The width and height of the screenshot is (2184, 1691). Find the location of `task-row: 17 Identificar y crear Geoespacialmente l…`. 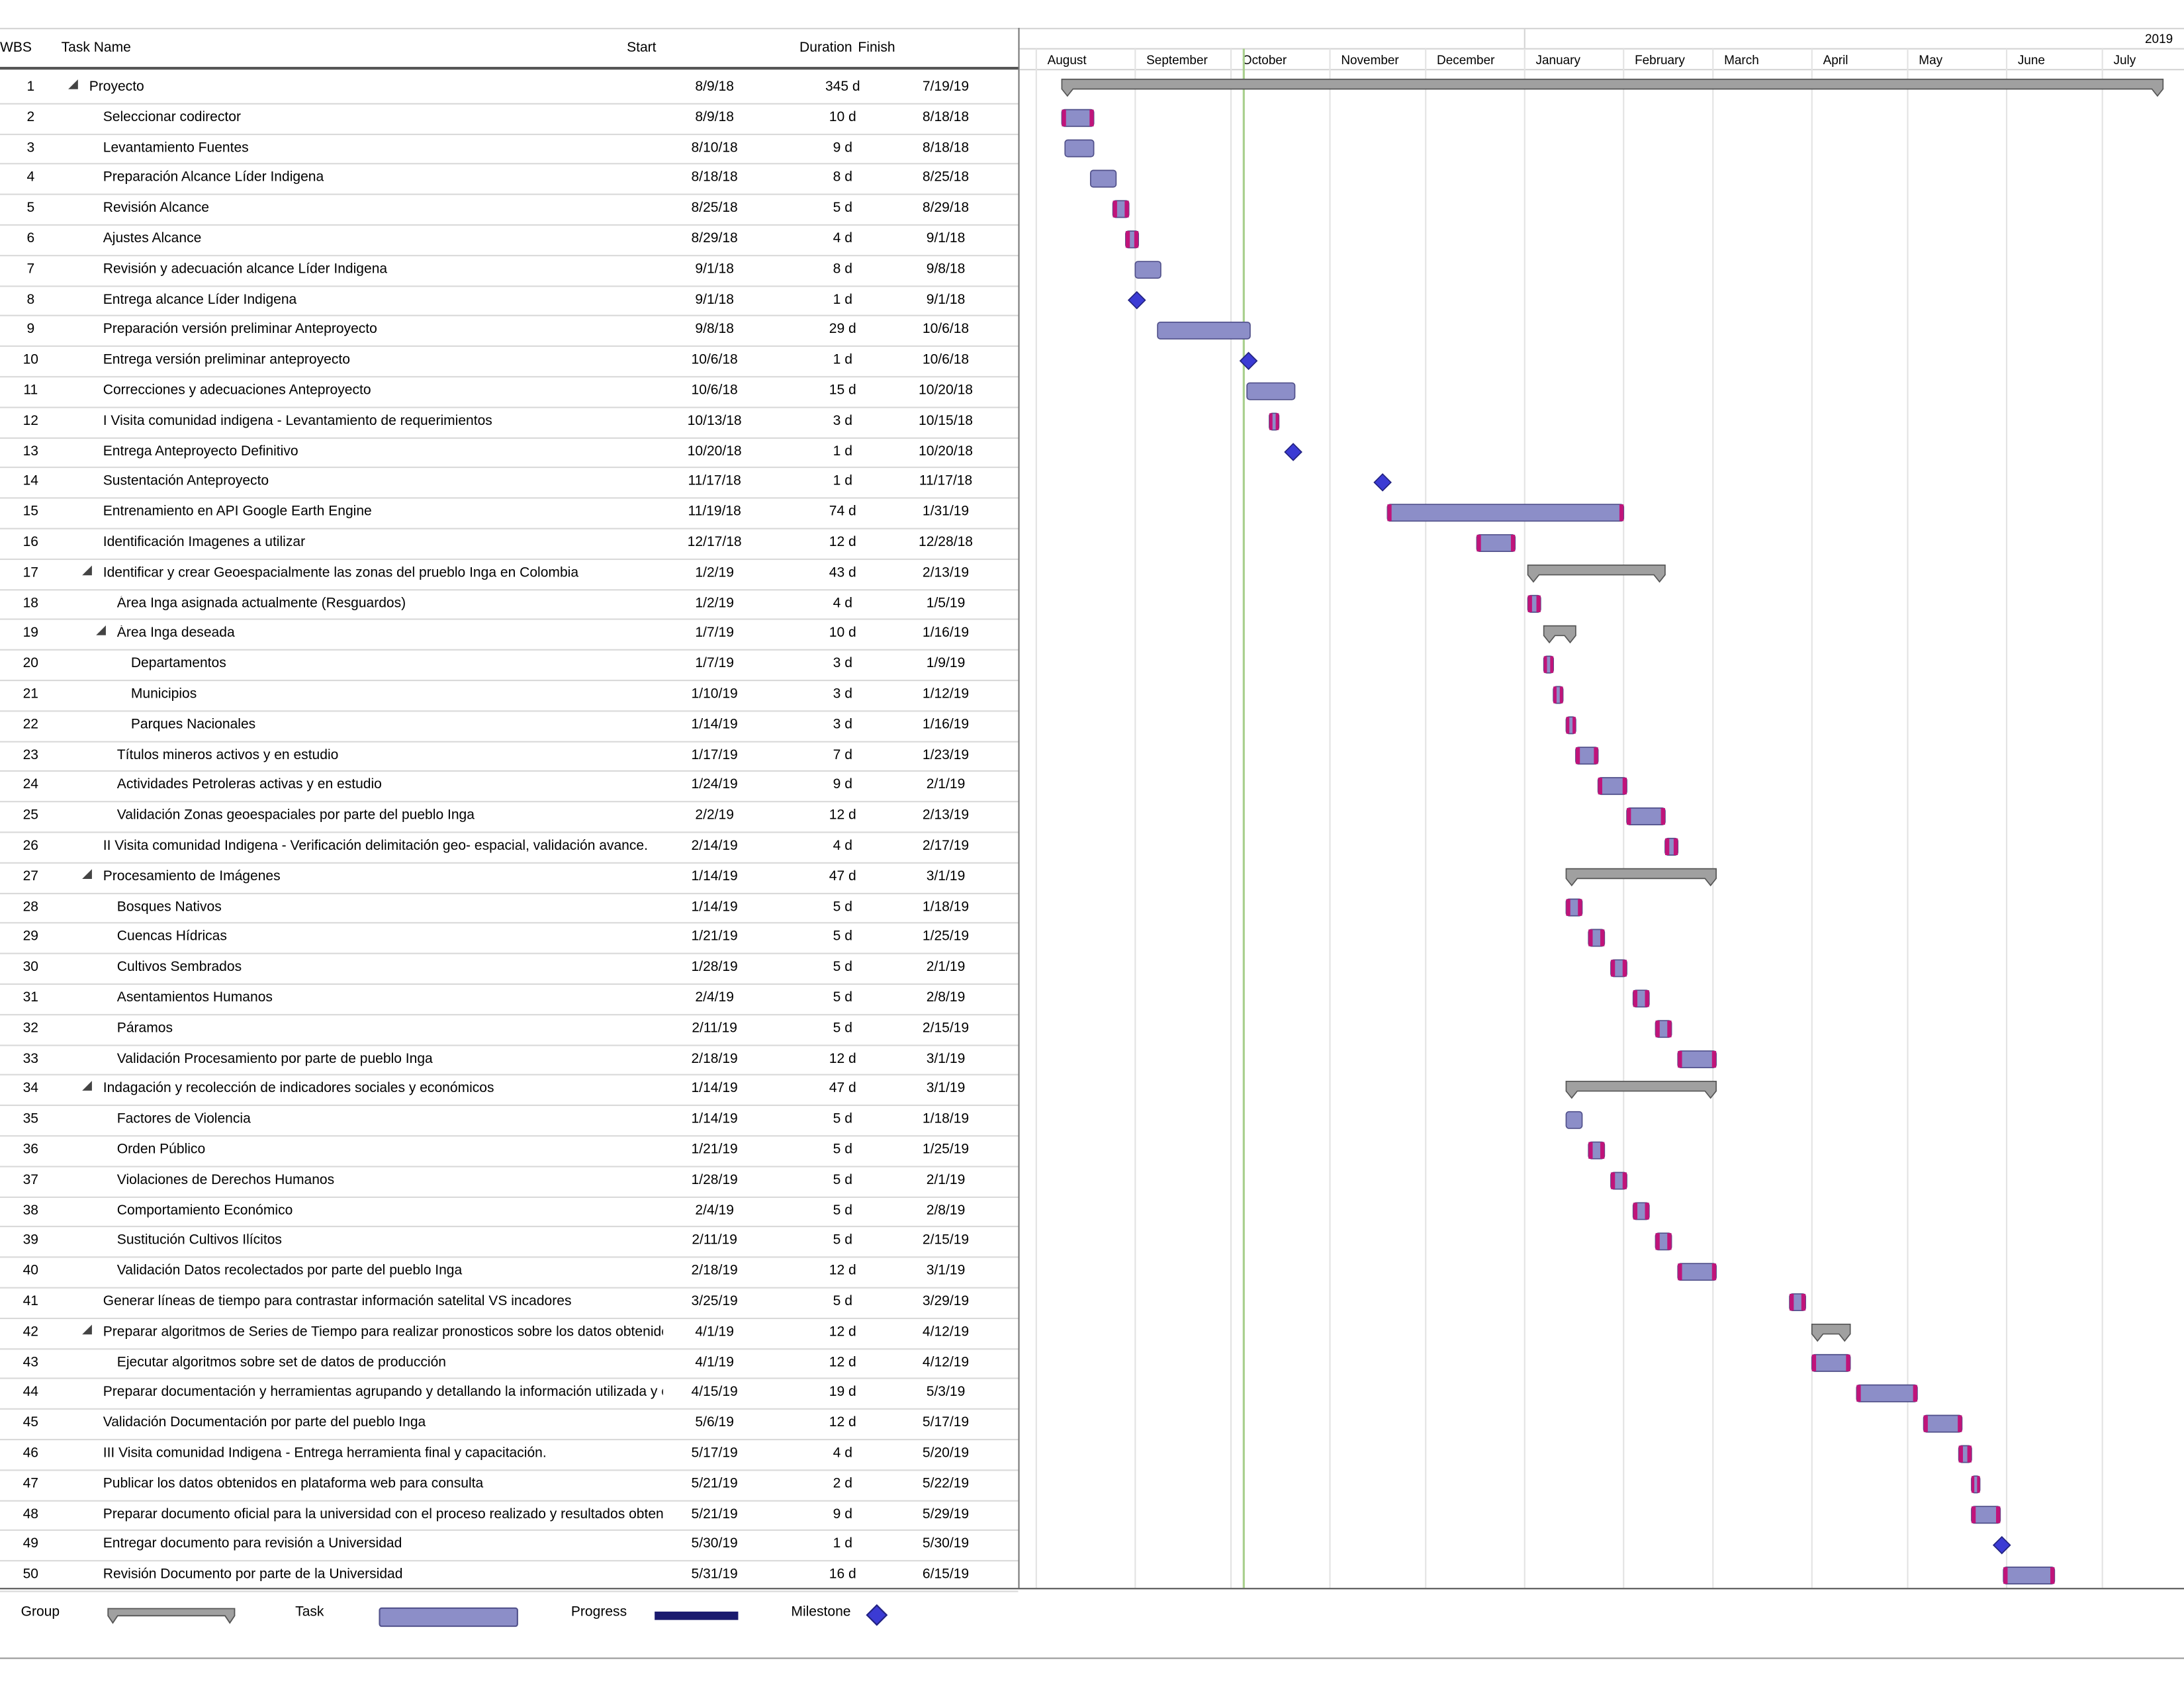

task-row: 17 Identificar y crear Geoespacialmente l… is located at coordinates (509, 574).